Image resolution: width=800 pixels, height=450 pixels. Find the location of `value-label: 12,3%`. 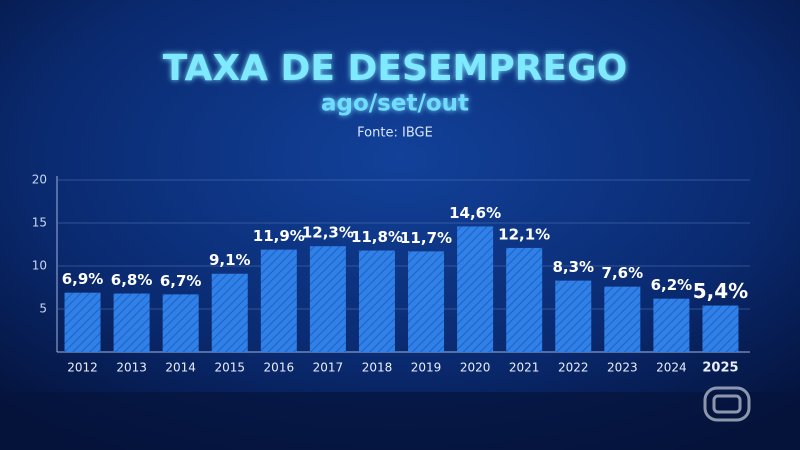

value-label: 12,3% is located at coordinates (328, 233).